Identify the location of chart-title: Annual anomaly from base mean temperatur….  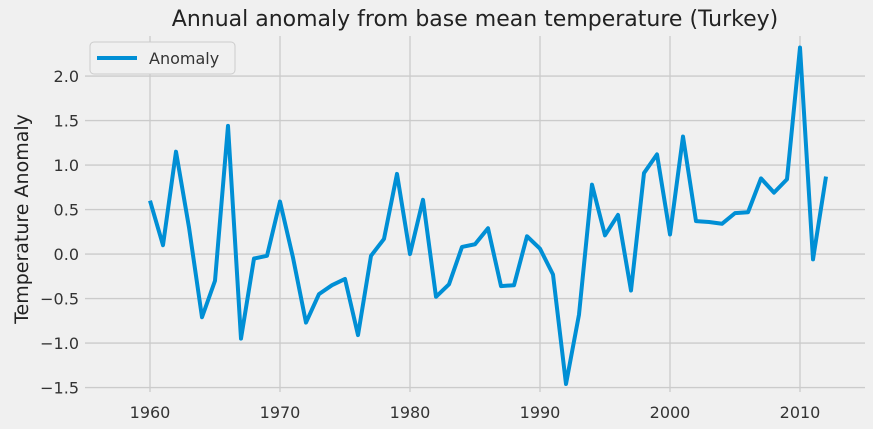
(475, 19).